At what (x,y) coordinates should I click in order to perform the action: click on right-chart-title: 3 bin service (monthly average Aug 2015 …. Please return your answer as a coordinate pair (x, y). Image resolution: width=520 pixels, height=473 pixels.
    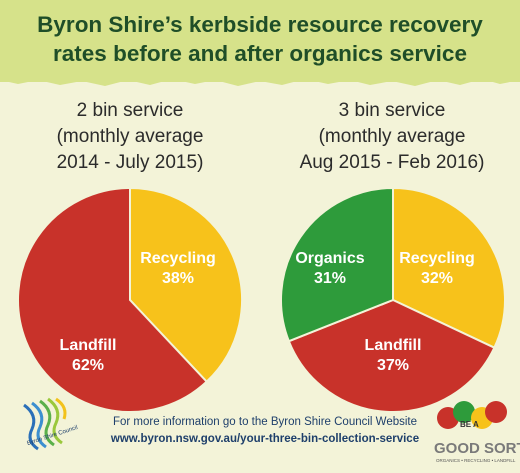
    Looking at the image, I should click on (391, 137).